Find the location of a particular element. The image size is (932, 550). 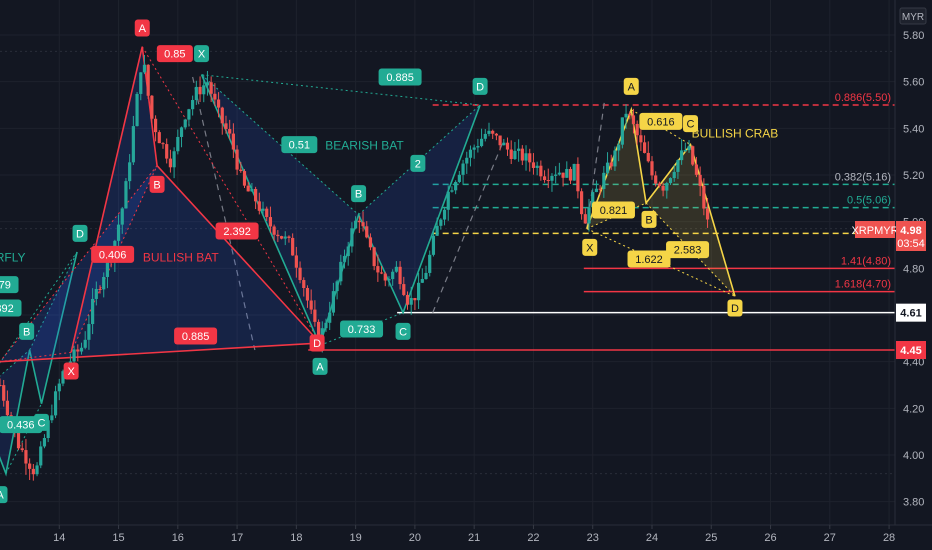

ratio-label: 0.406 is located at coordinates (113, 254).